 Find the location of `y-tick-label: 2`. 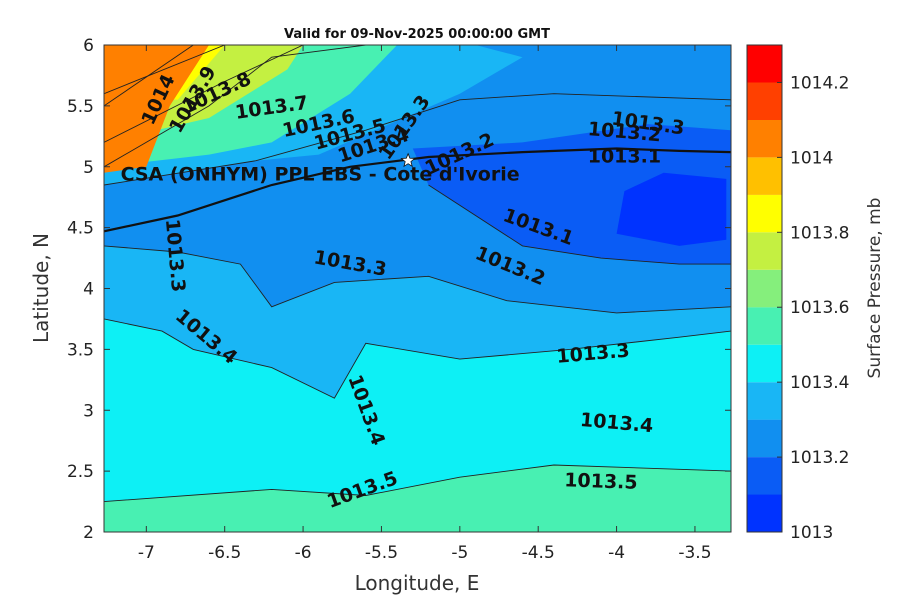

y-tick-label: 2 is located at coordinates (88, 533).